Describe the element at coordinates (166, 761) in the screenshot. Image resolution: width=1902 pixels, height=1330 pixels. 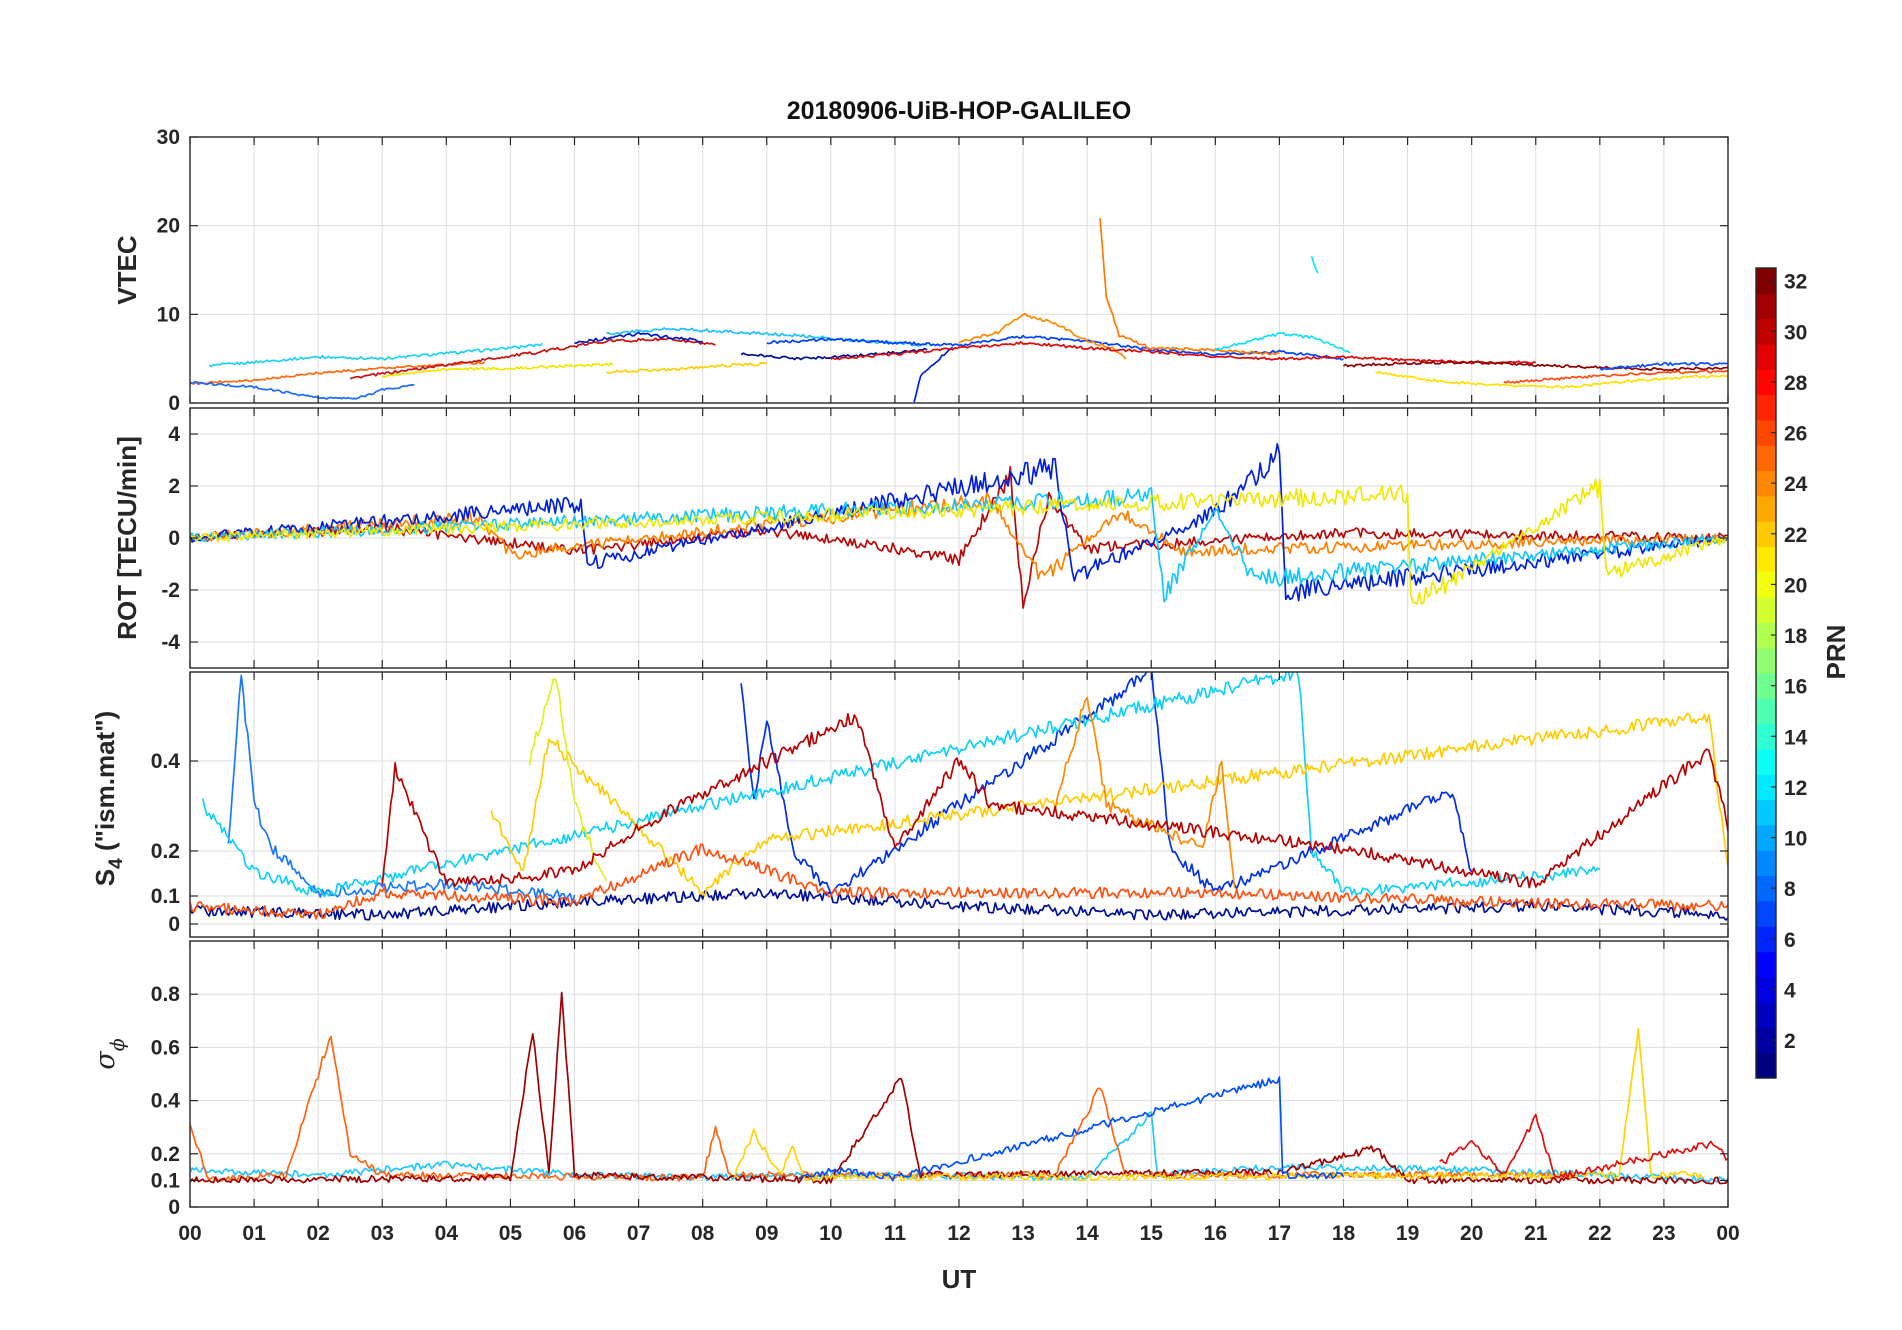
I see `y-tick-label: 0.4` at that location.